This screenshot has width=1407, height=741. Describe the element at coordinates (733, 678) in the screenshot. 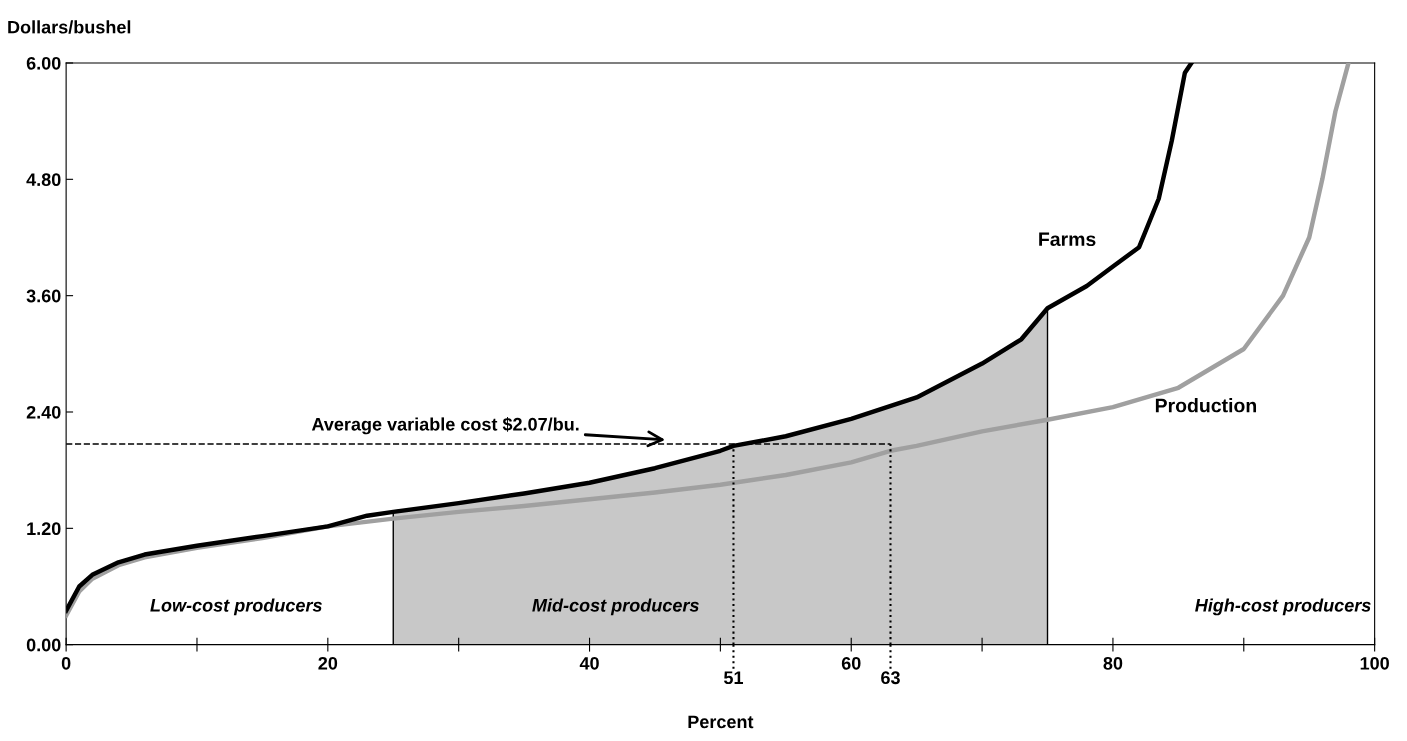

I see `ref-line-label: 51` at that location.